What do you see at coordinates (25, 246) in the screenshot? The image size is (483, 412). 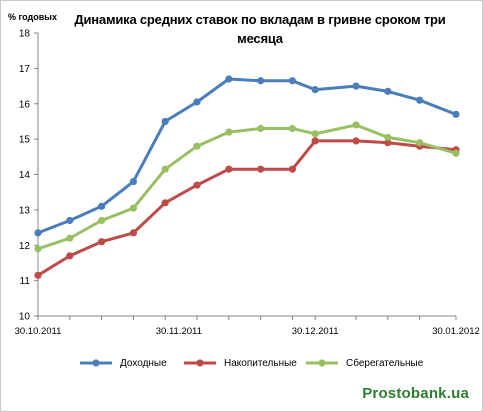 I see `y-tick-label: 12` at bounding box center [25, 246].